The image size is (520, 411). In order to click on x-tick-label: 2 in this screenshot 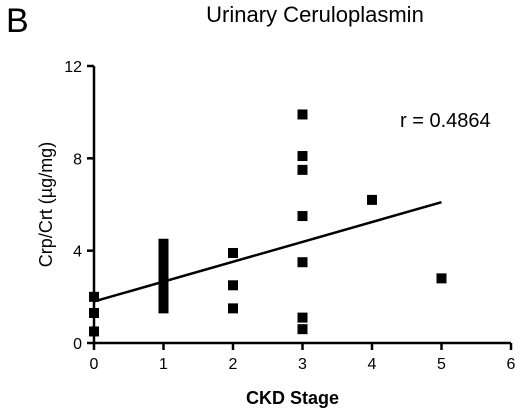, I will do `click(233, 364)`.